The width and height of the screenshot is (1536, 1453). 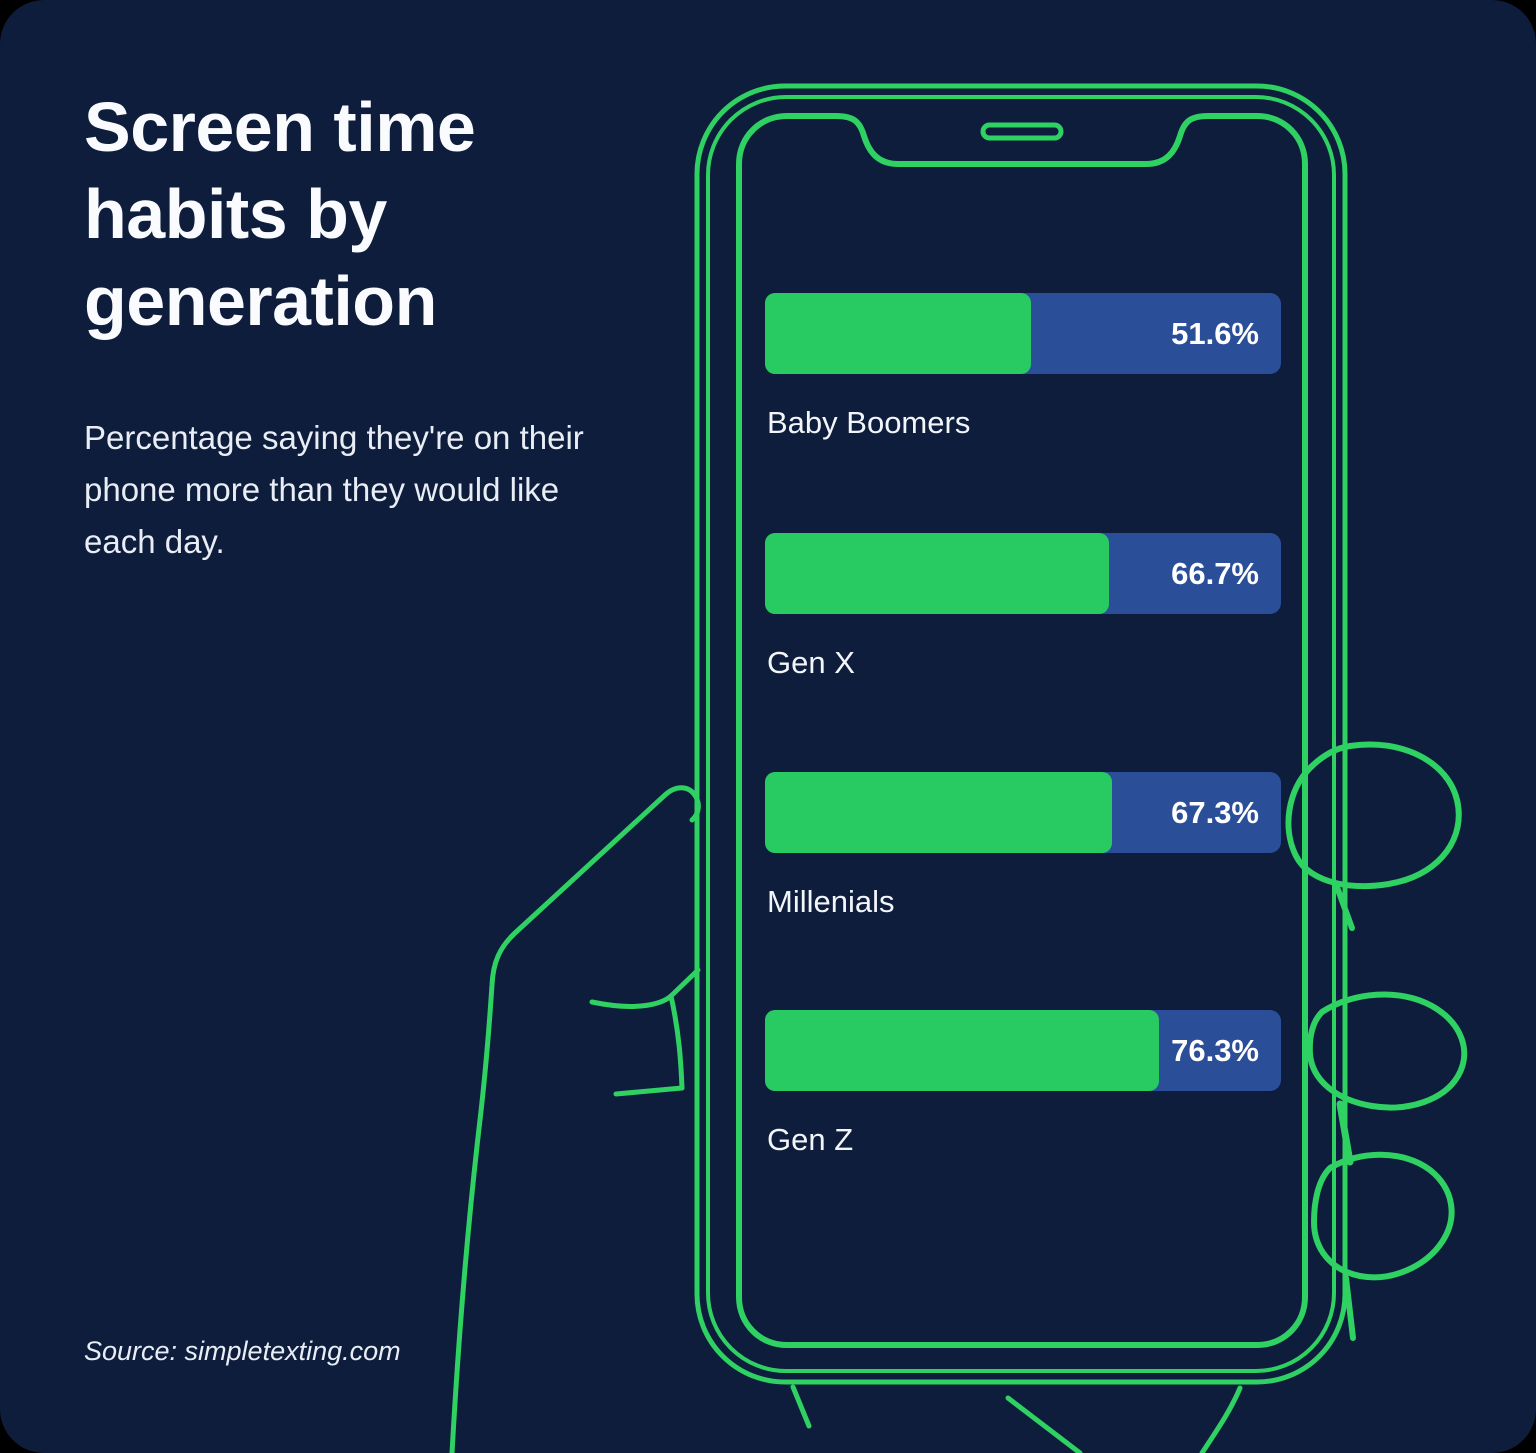 What do you see at coordinates (280, 214) in the screenshot?
I see `page-title: Screen time habits by generation` at bounding box center [280, 214].